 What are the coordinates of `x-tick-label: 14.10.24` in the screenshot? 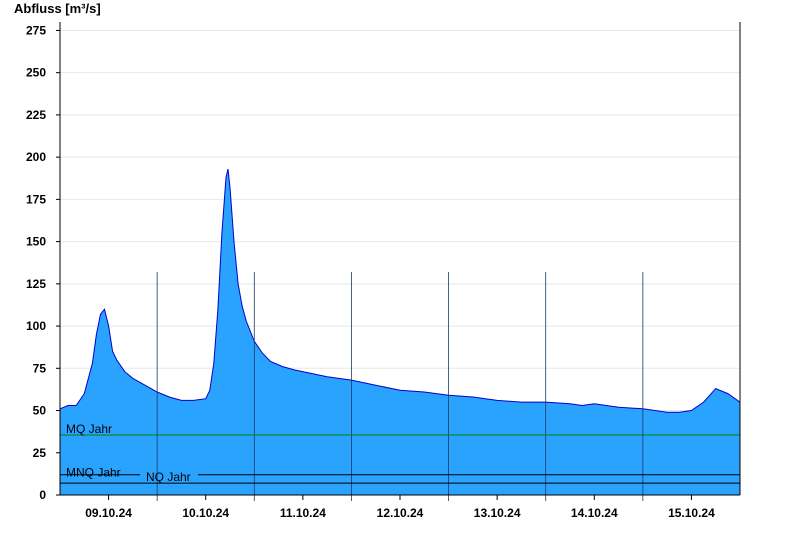 It's located at (594, 513).